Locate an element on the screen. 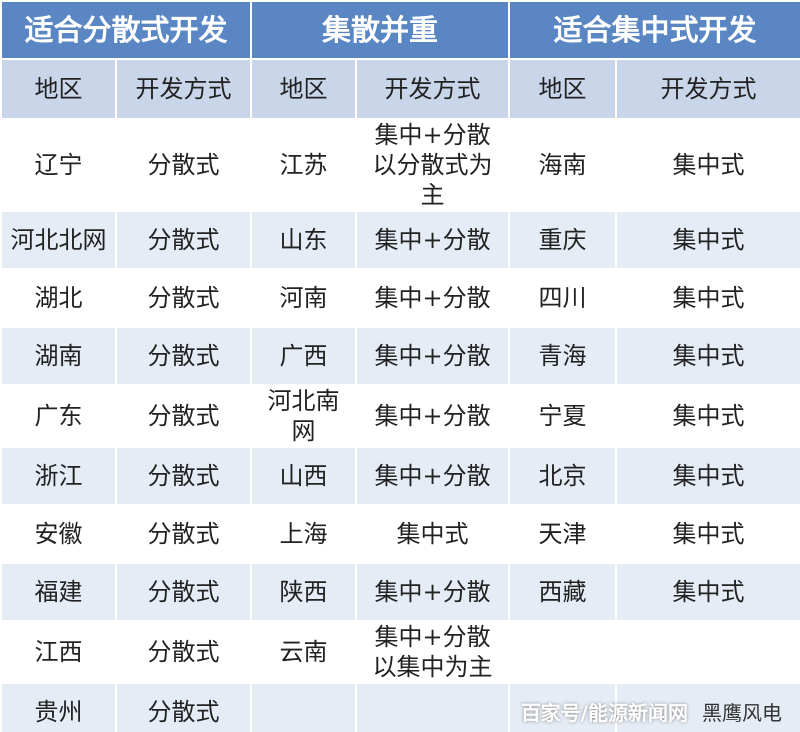  watermark-account: 黑鹰风电 is located at coordinates (742, 713).